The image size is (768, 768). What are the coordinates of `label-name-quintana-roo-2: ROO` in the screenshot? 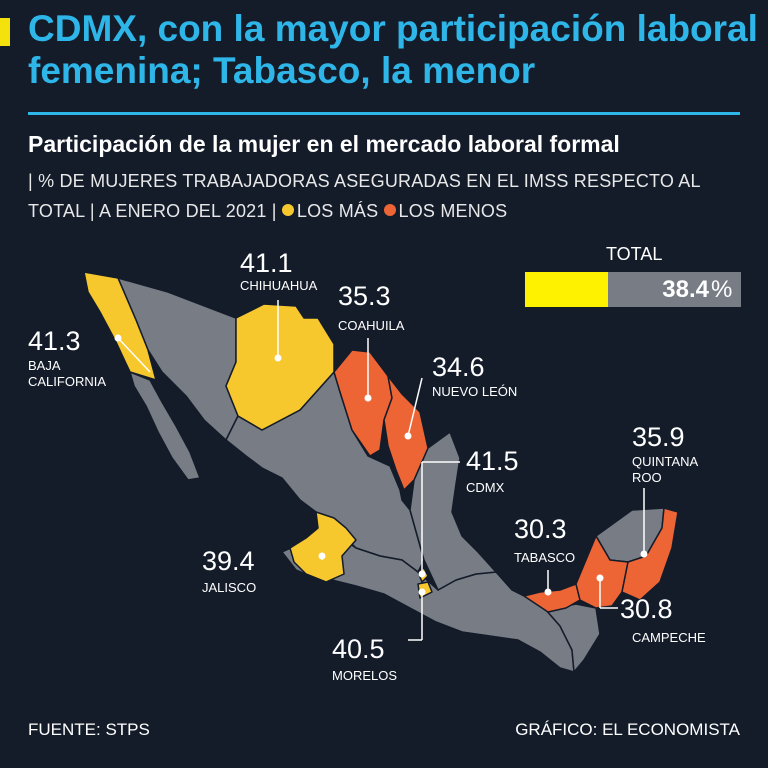 It's located at (647, 477).